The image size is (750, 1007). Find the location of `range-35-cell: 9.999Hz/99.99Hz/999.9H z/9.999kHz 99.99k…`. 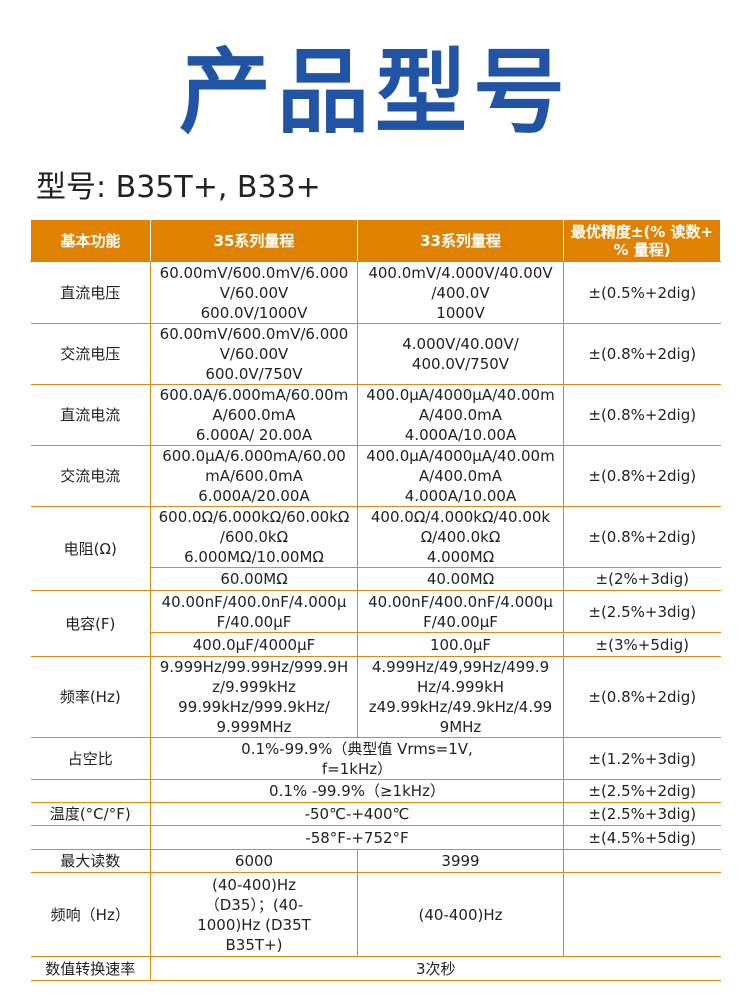

range-35-cell: 9.999Hz/99.99Hz/999.9H z/9.999kHz 99.99k… is located at coordinates (254, 697).